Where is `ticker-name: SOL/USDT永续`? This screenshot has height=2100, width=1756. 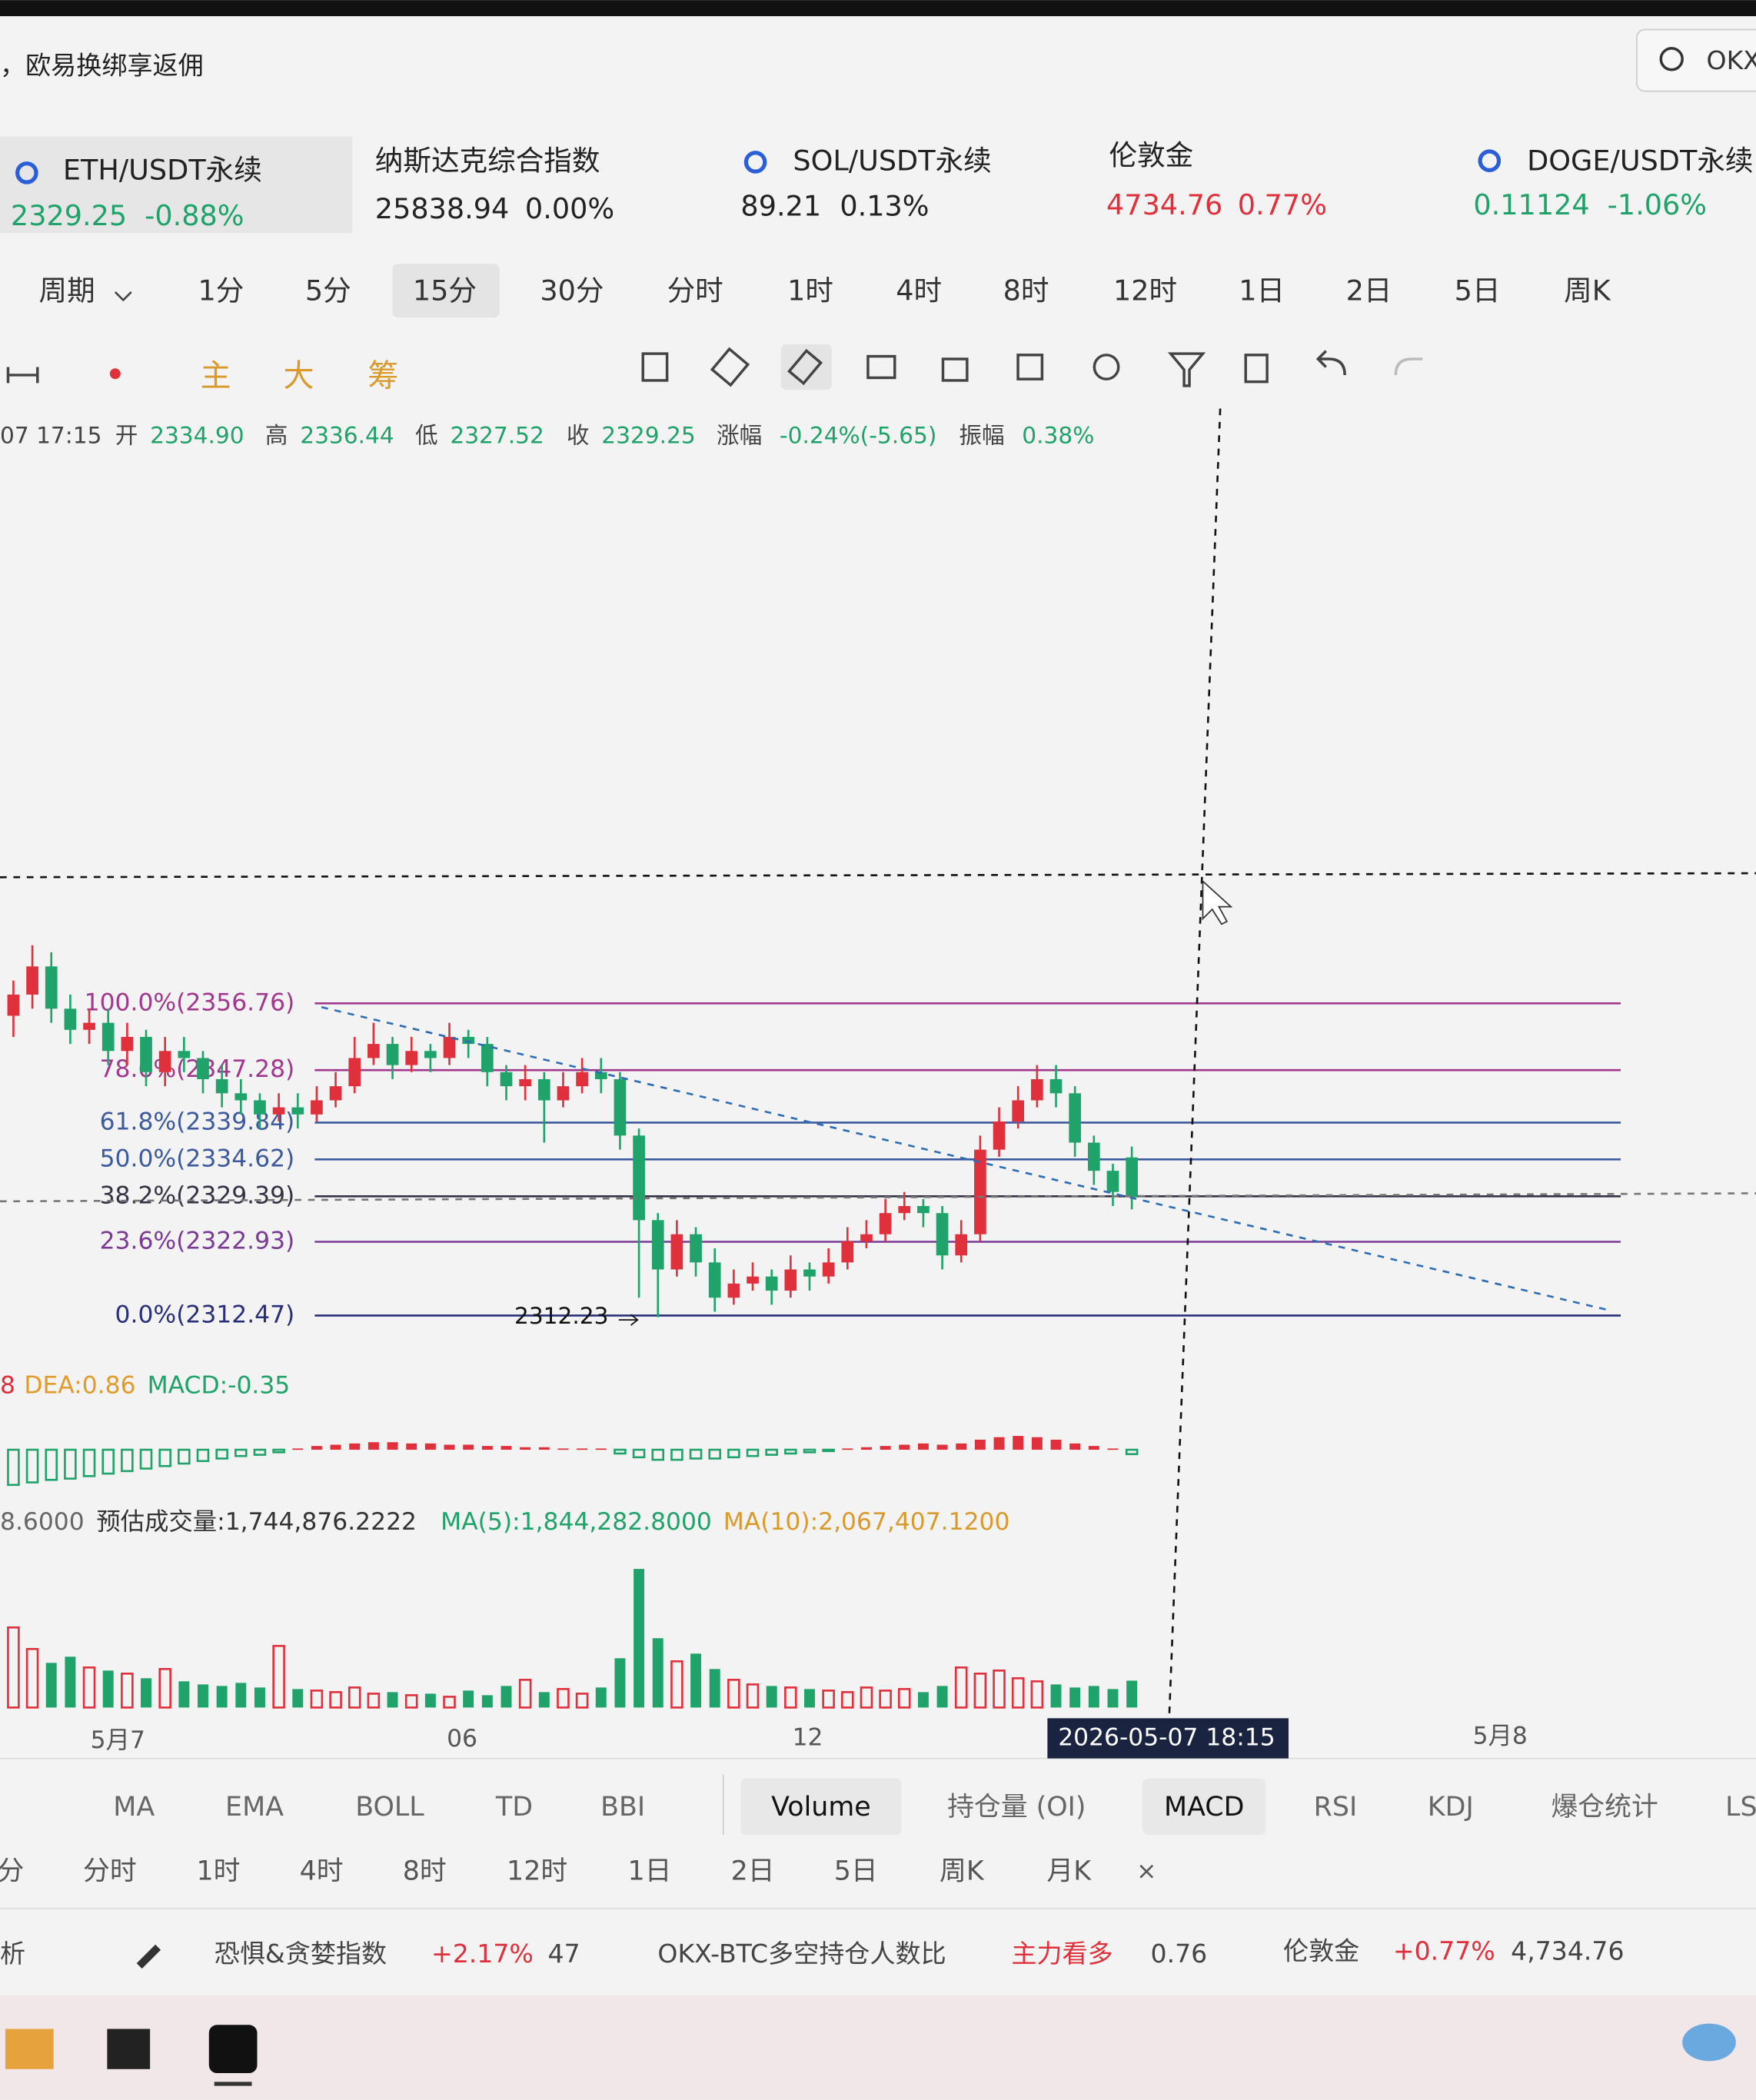 ticker-name: SOL/USDT永续 is located at coordinates (892, 160).